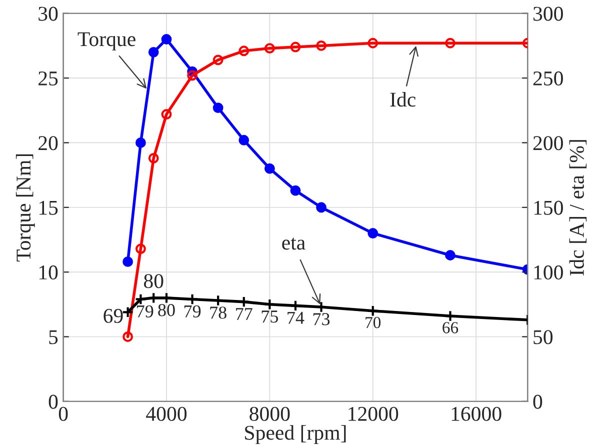 This screenshot has height=446, width=603. Describe the element at coordinates (403, 99) in the screenshot. I see `annotation: Idc` at that location.